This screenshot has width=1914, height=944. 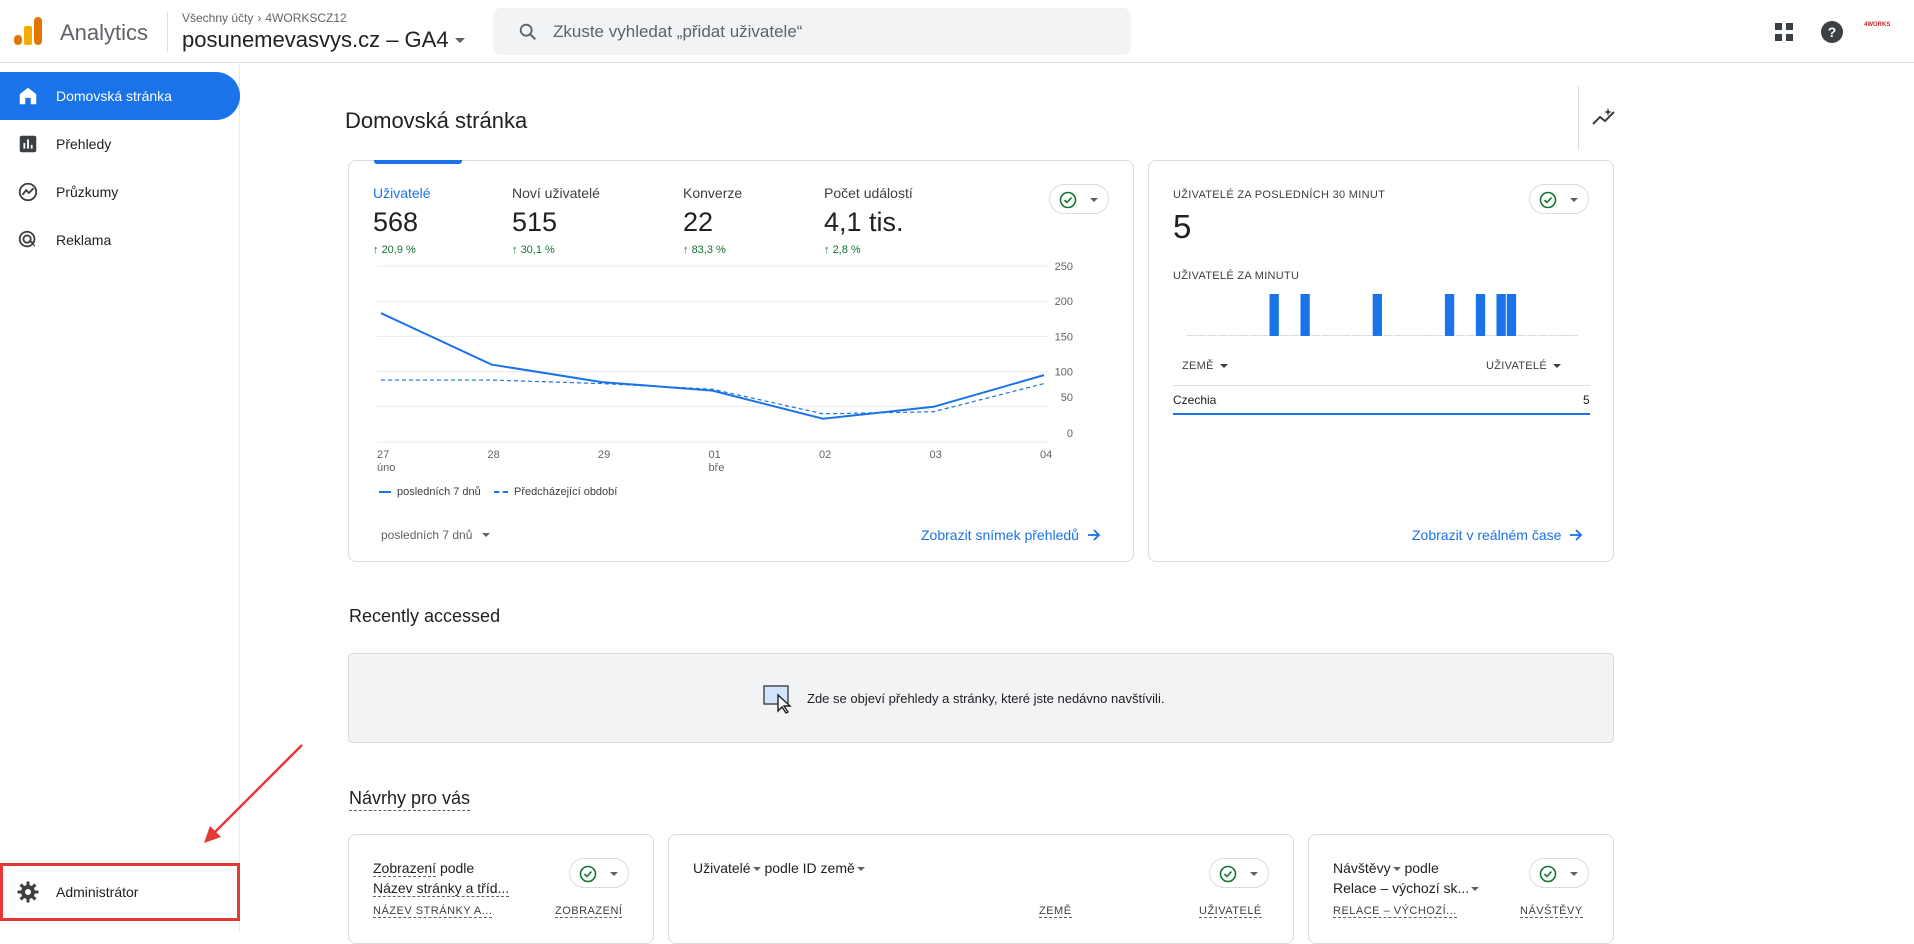 I want to click on metric-value: 4,1 tis., so click(x=864, y=222).